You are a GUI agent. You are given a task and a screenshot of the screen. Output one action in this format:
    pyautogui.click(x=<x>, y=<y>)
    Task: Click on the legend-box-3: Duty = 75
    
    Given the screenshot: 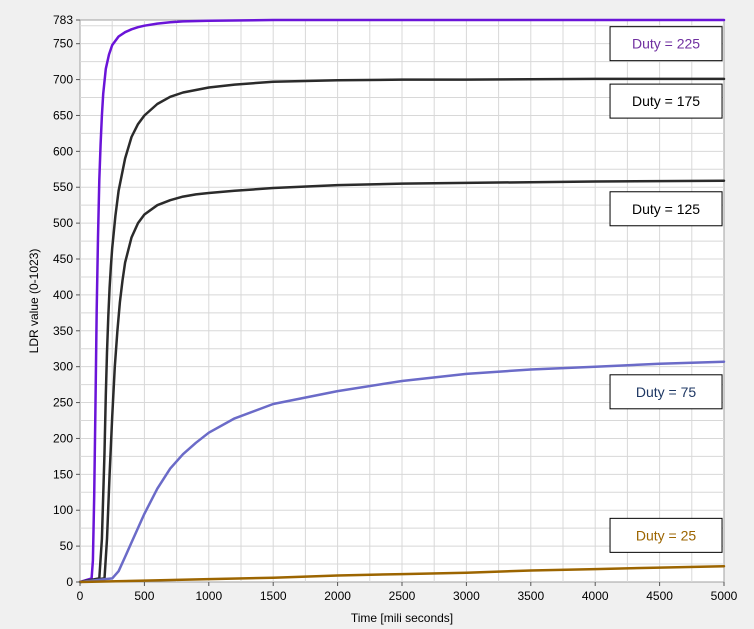 What is the action you would take?
    pyautogui.click(x=666, y=392)
    